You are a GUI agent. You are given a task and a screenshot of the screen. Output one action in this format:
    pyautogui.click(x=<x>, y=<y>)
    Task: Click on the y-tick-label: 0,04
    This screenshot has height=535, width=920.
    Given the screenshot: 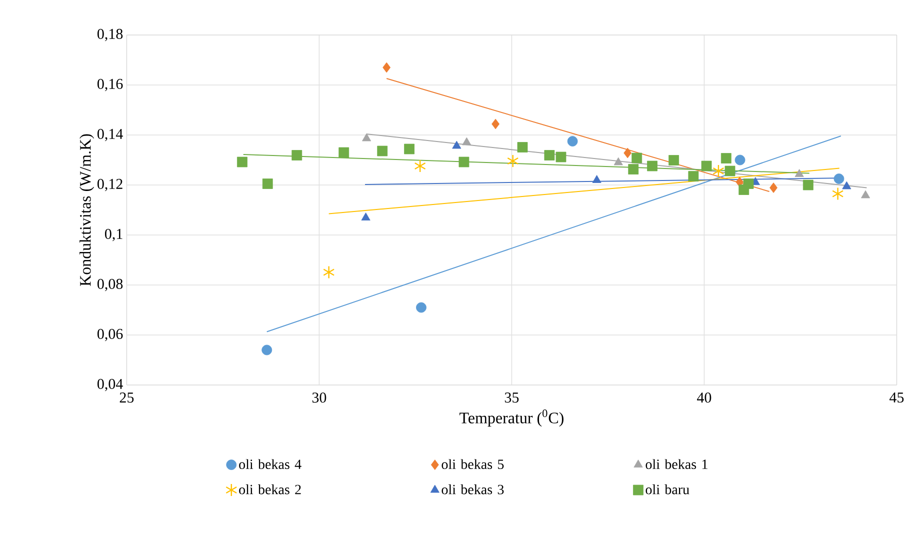 What is the action you would take?
    pyautogui.click(x=110, y=385)
    